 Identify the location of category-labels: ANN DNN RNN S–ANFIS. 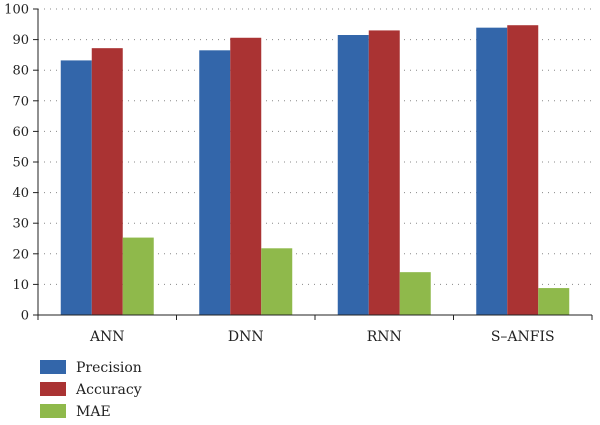
(322, 337).